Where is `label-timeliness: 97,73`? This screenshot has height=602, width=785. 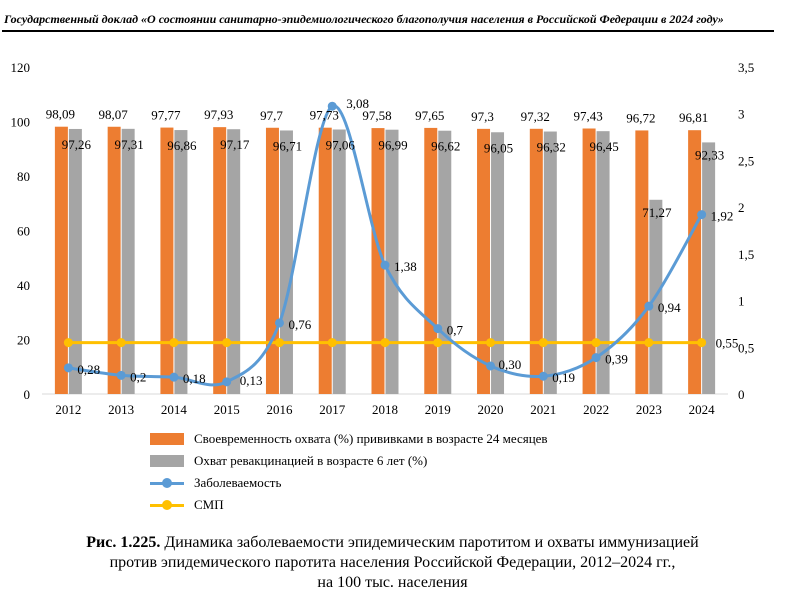
label-timeliness: 97,73 is located at coordinates (324, 115).